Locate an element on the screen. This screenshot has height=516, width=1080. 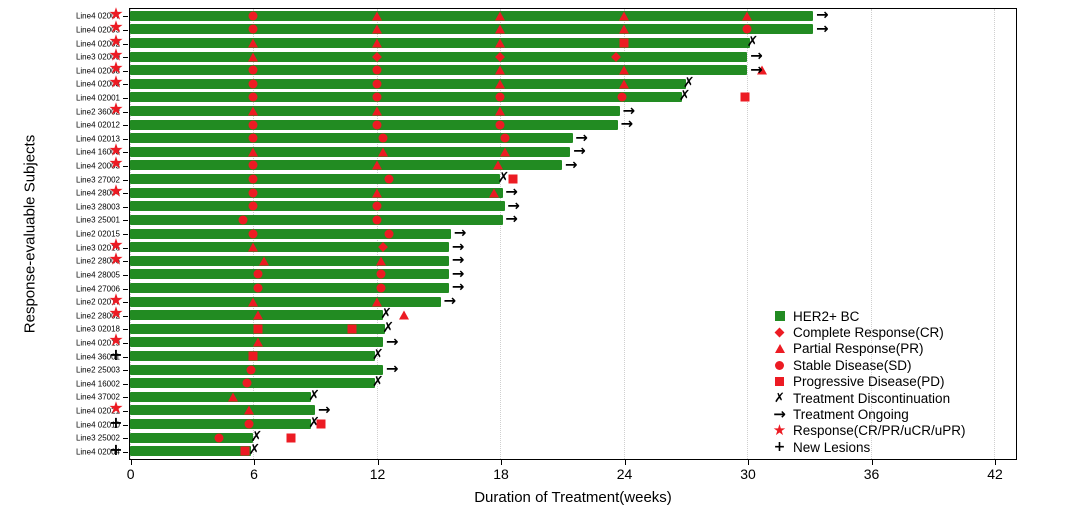
gridline is located at coordinates (748, 234).